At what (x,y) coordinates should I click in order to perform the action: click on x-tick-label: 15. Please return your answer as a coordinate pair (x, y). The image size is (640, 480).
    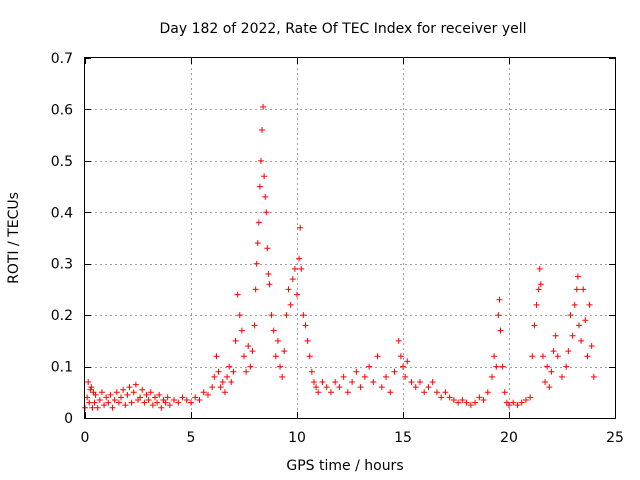
    Looking at the image, I should click on (403, 438).